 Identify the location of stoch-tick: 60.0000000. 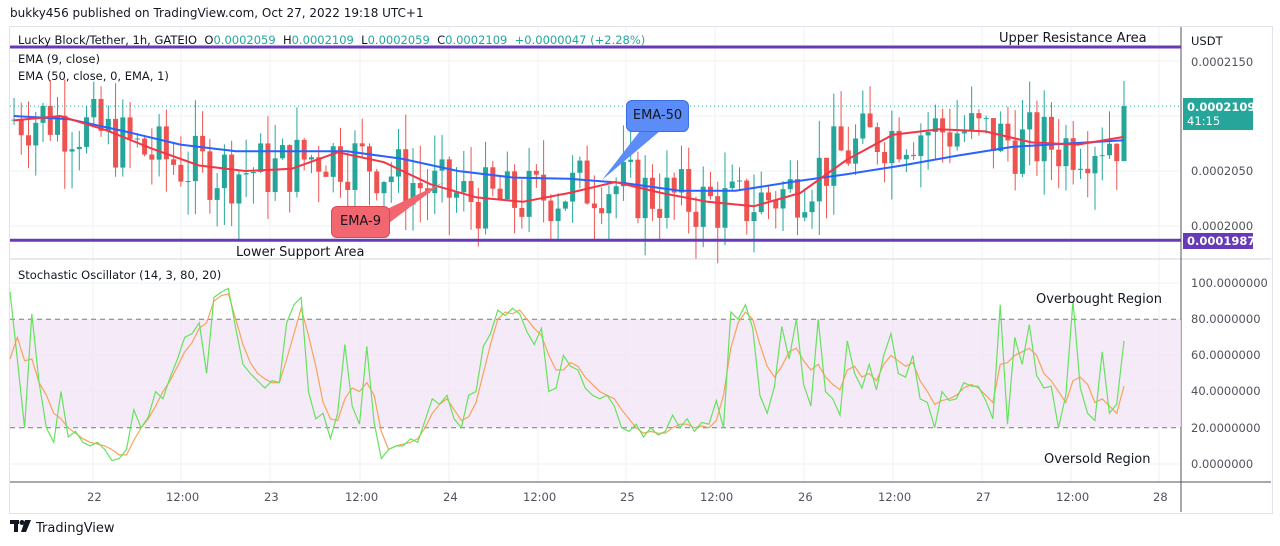
(1226, 355).